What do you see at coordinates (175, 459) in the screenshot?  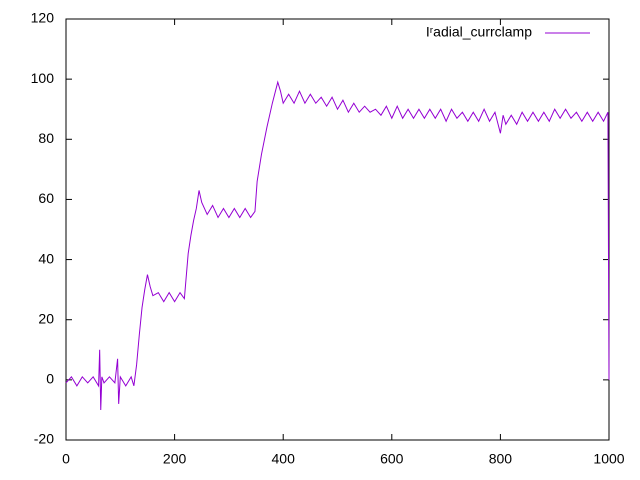 I see `x-tick-label: 200` at bounding box center [175, 459].